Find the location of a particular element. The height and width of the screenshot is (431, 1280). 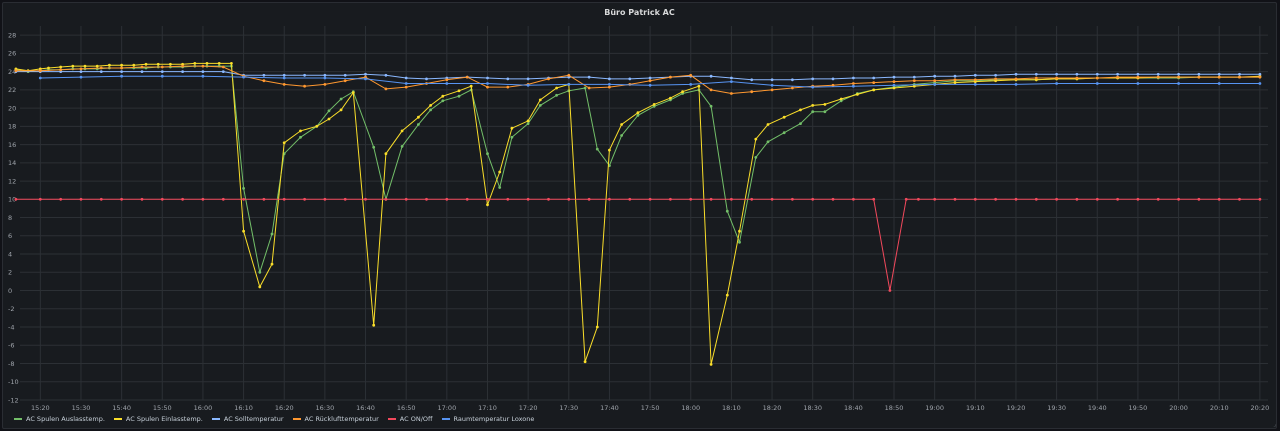

y-tick-label: 22 is located at coordinates (12, 90).